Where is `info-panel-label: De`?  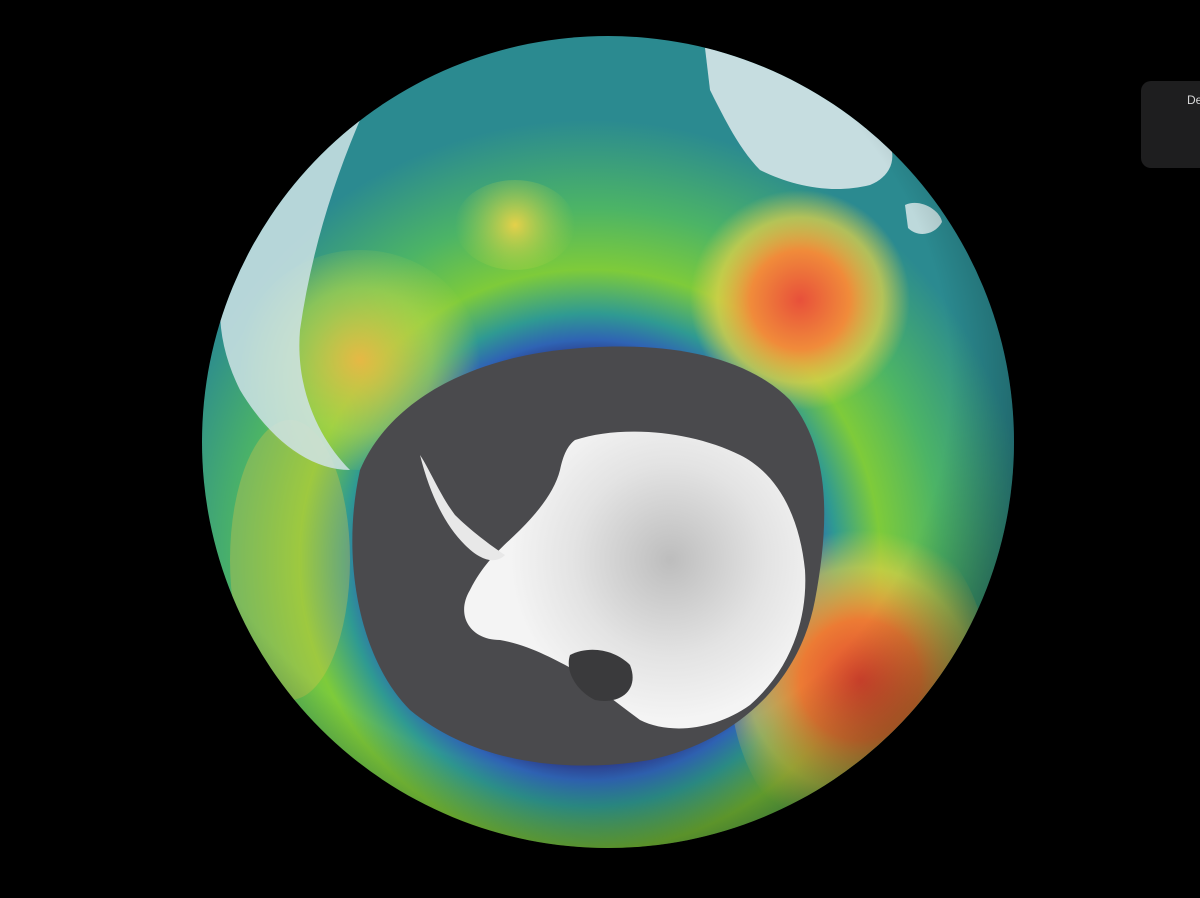 info-panel-label: De is located at coordinates (1193, 100).